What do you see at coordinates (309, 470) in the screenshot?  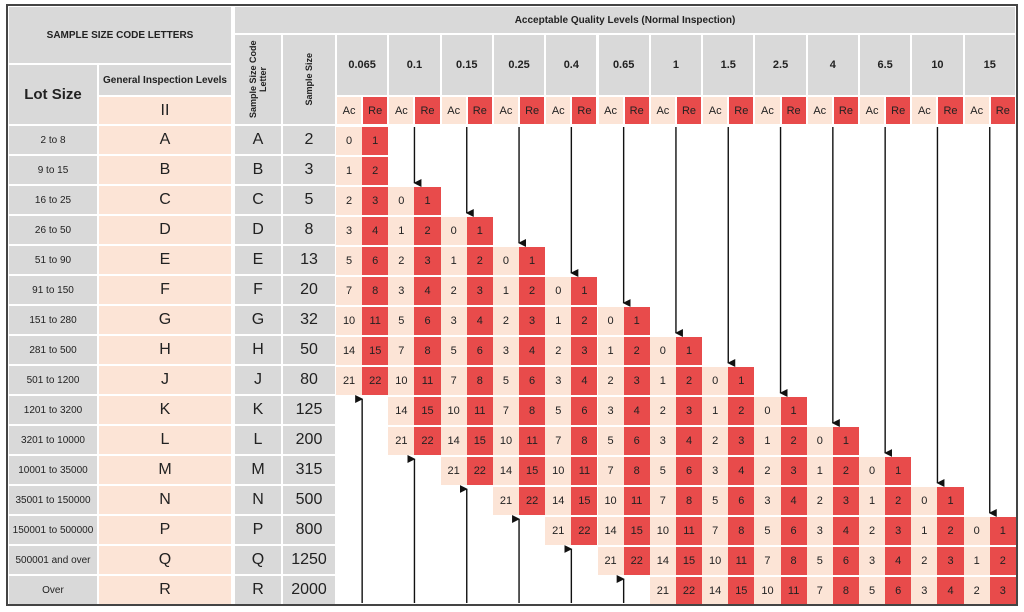 I see `sample-size-cell: 315` at bounding box center [309, 470].